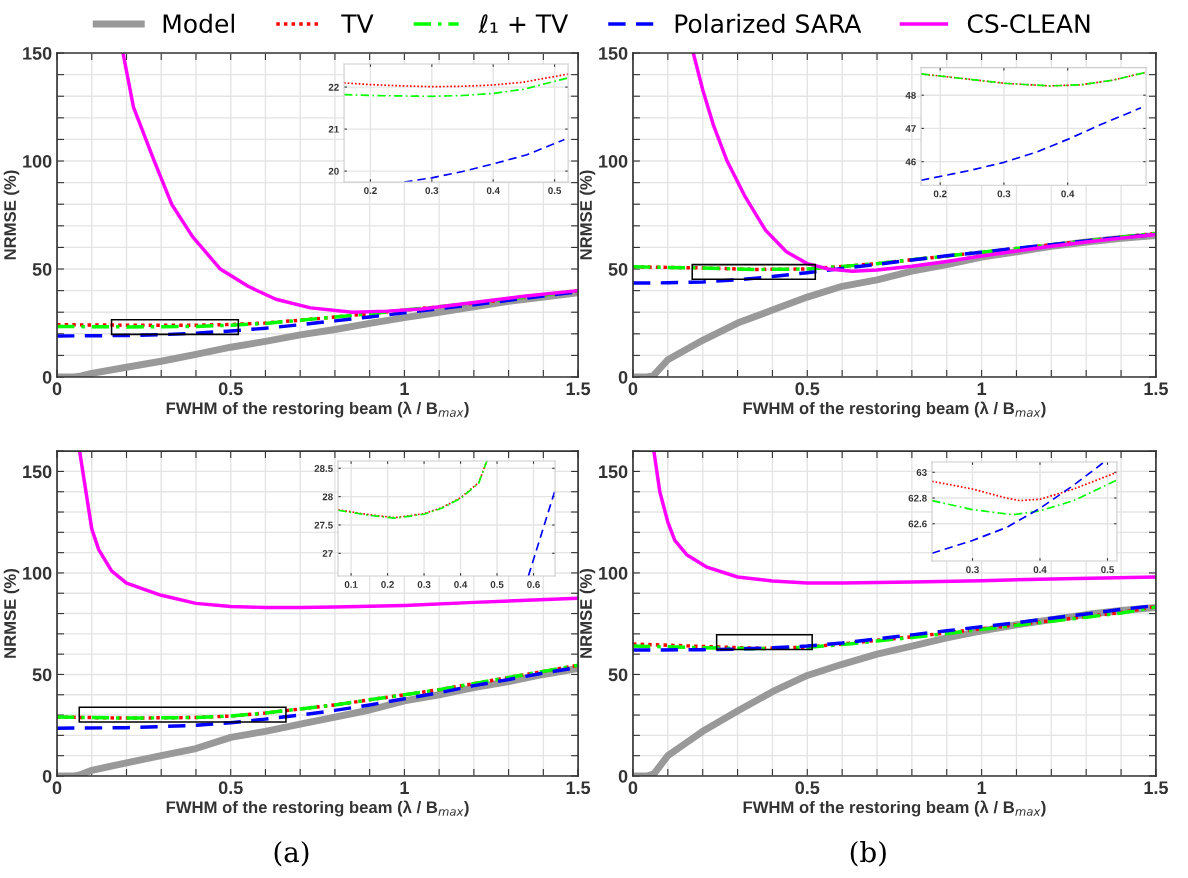  What do you see at coordinates (910, 95) in the screenshot?
I see `y-tick-label: 48` at bounding box center [910, 95].